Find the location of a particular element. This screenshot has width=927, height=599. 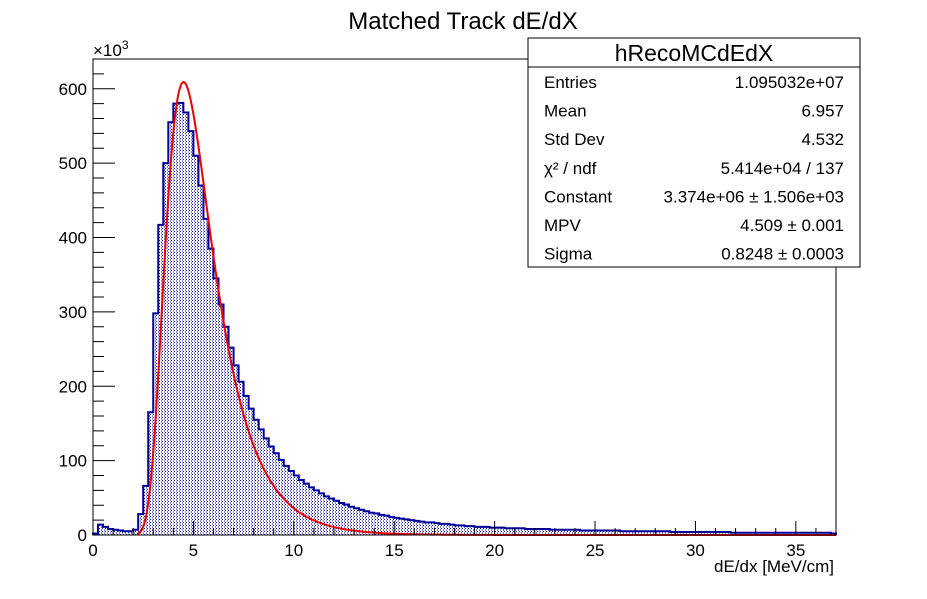

stats-row-value: 0.8248 ± 0.0003 is located at coordinates (782, 254).